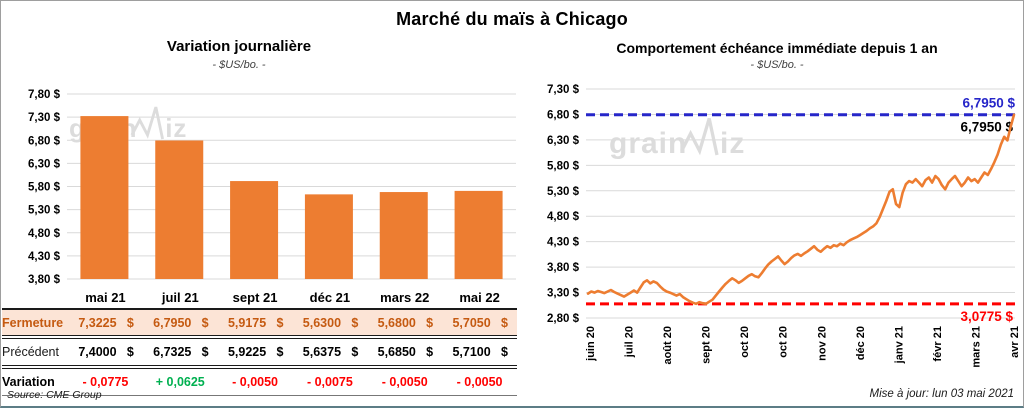 Image resolution: width=1024 pixels, height=408 pixels. What do you see at coordinates (255, 298) in the screenshot?
I see `contract-column-header: sept 21` at bounding box center [255, 298].